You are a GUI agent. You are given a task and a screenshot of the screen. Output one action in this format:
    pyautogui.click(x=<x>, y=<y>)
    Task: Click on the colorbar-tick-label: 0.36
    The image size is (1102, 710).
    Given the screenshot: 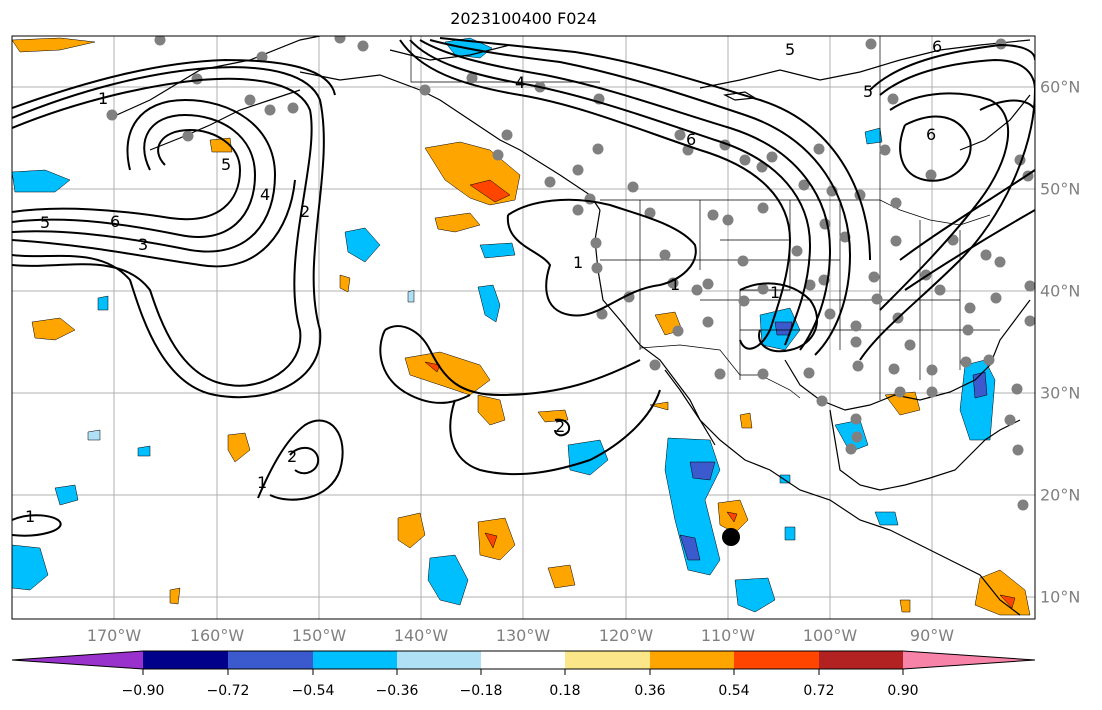 What is the action you would take?
    pyautogui.click(x=650, y=691)
    